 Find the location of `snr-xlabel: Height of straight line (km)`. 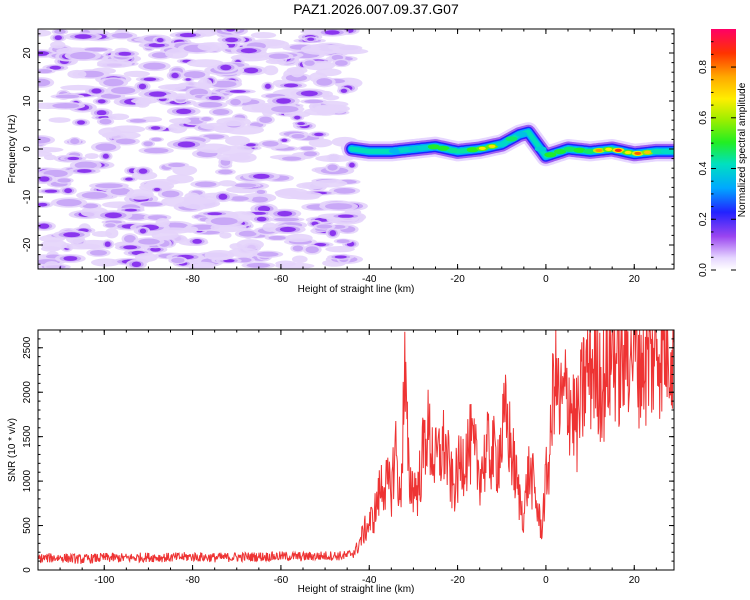

snr-xlabel: Height of straight line (km) is located at coordinates (356, 589).